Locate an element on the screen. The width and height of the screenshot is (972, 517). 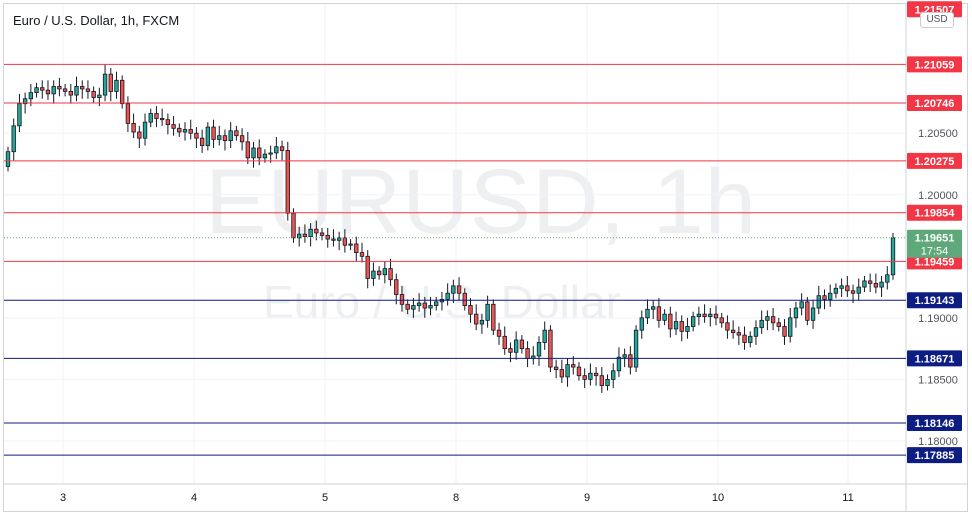
resistance-level-label: 1.19459 is located at coordinates (935, 262).